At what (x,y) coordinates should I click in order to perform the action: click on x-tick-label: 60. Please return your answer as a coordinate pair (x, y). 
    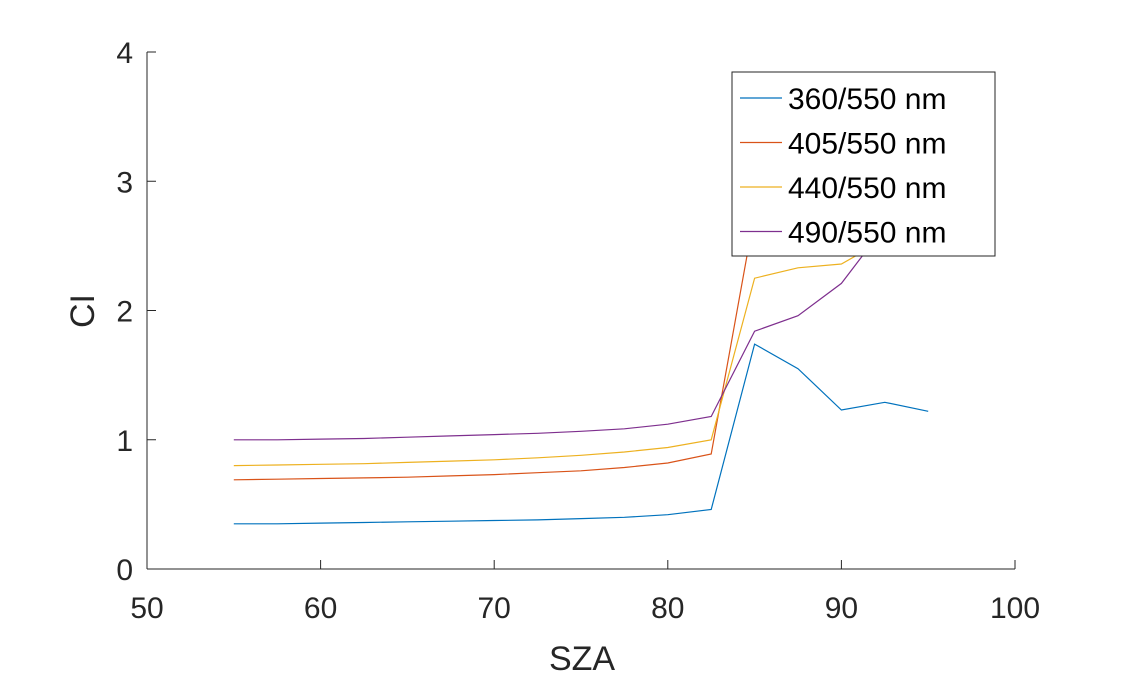
    Looking at the image, I should click on (320, 608).